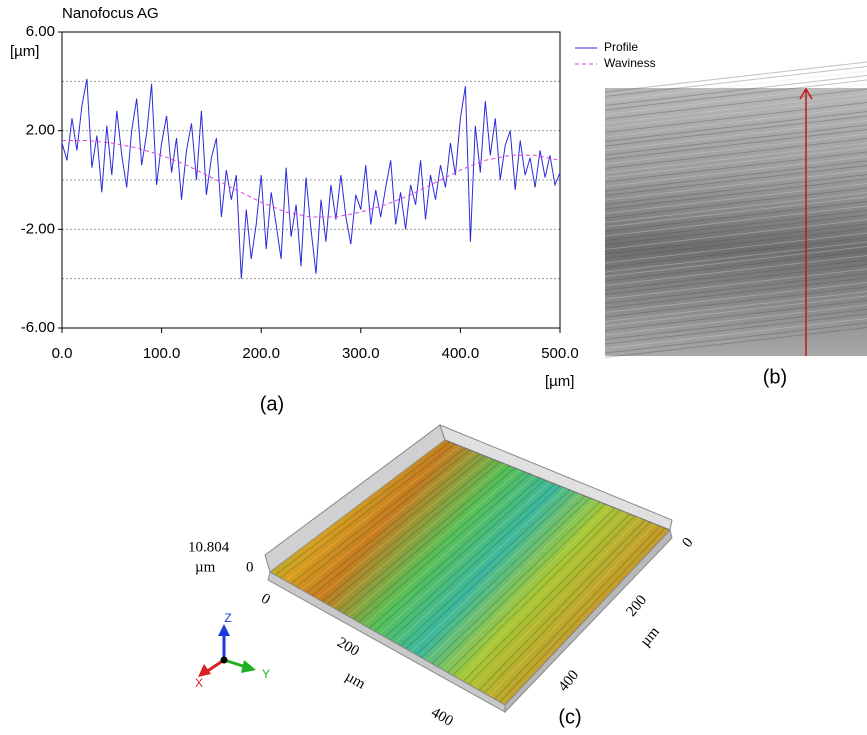 This screenshot has height=735, width=867. I want to click on y-tick-label: -2.00, so click(38, 228).